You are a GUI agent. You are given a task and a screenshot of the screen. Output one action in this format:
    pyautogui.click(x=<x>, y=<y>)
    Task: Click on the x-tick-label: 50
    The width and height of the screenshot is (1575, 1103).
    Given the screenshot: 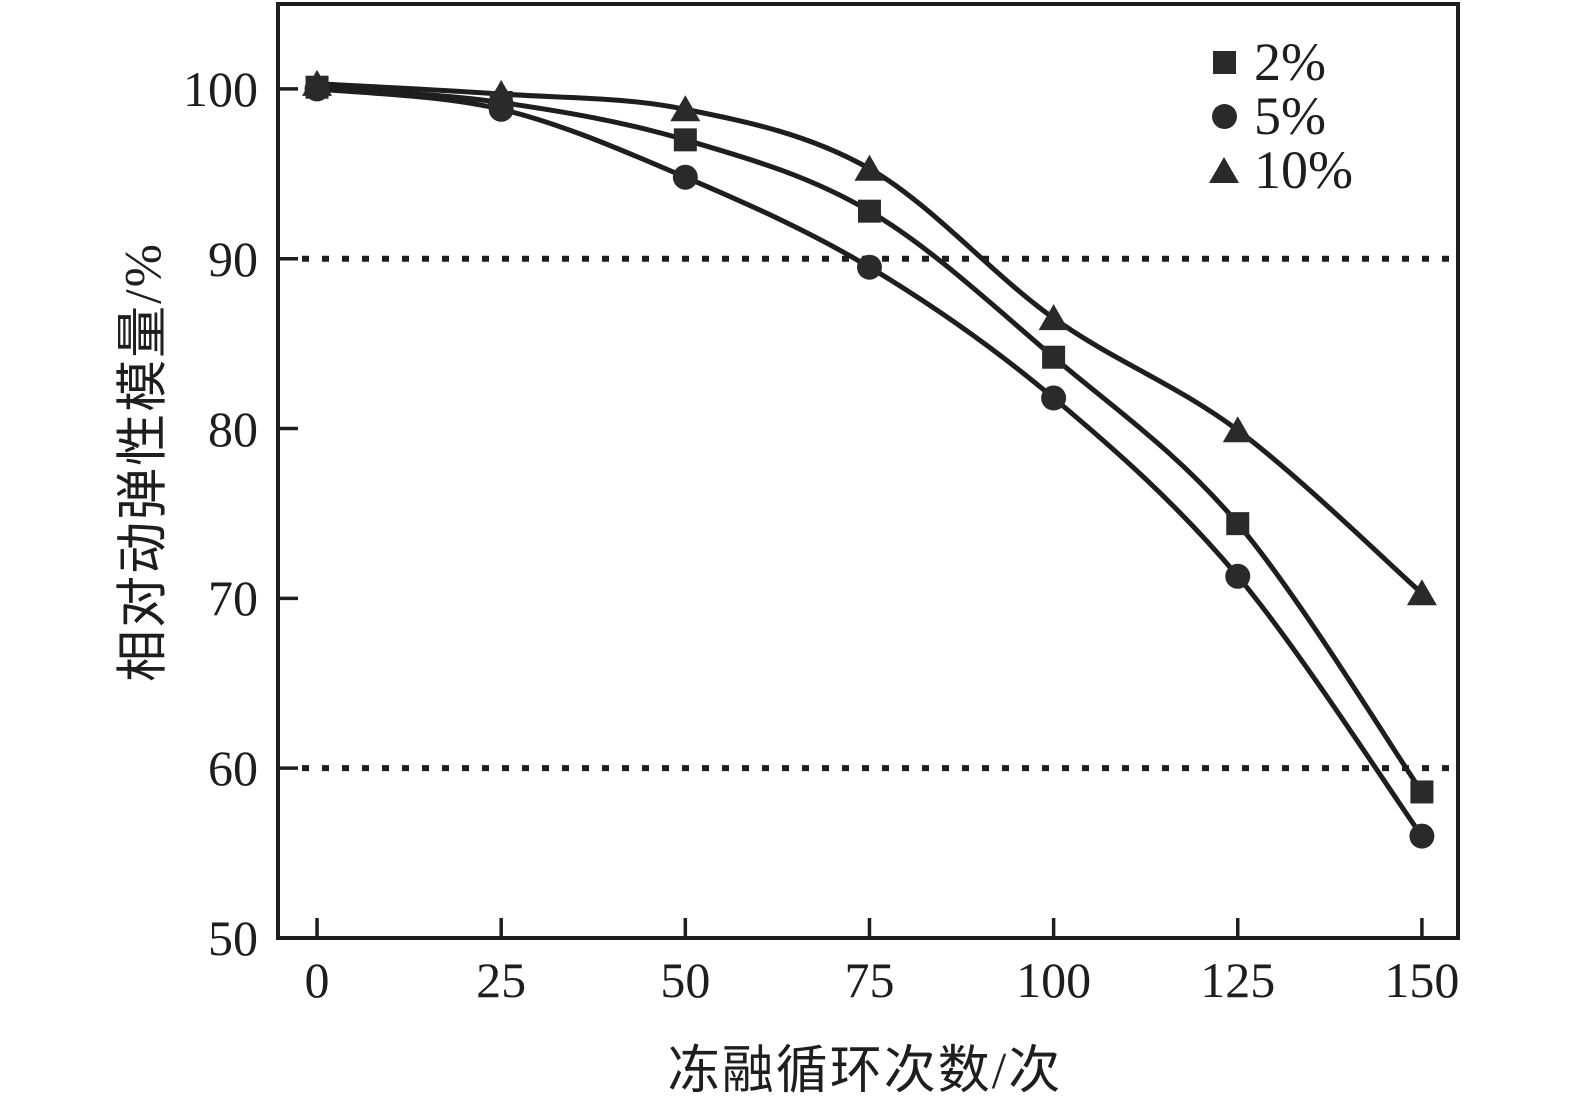 What is the action you would take?
    pyautogui.click(x=685, y=980)
    